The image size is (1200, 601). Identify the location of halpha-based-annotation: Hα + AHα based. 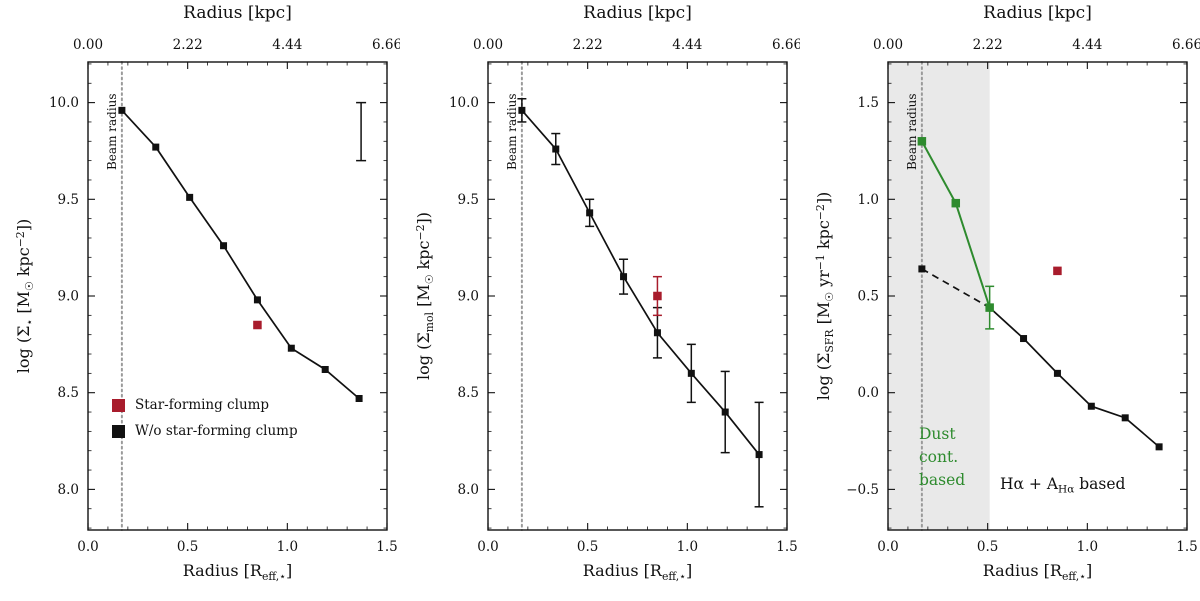
(1063, 485).